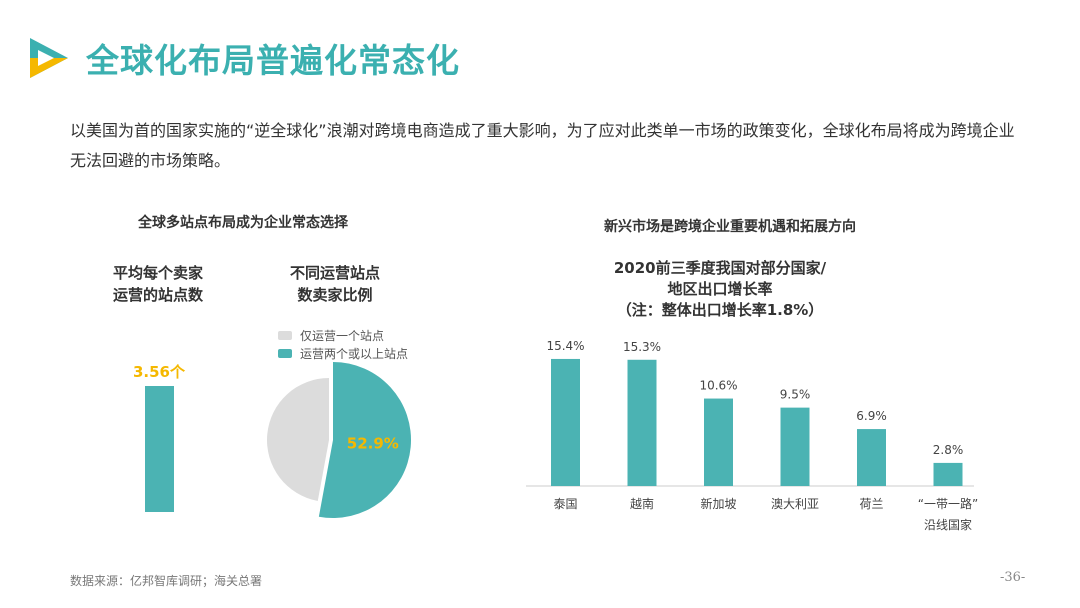 Image resolution: width=1080 pixels, height=608 pixels. I want to click on export-growth-chart-title: 2020前三季度我国对部分国家/ 地区出口增长率 （注：整体出口增长率1.8%）, so click(720, 289).